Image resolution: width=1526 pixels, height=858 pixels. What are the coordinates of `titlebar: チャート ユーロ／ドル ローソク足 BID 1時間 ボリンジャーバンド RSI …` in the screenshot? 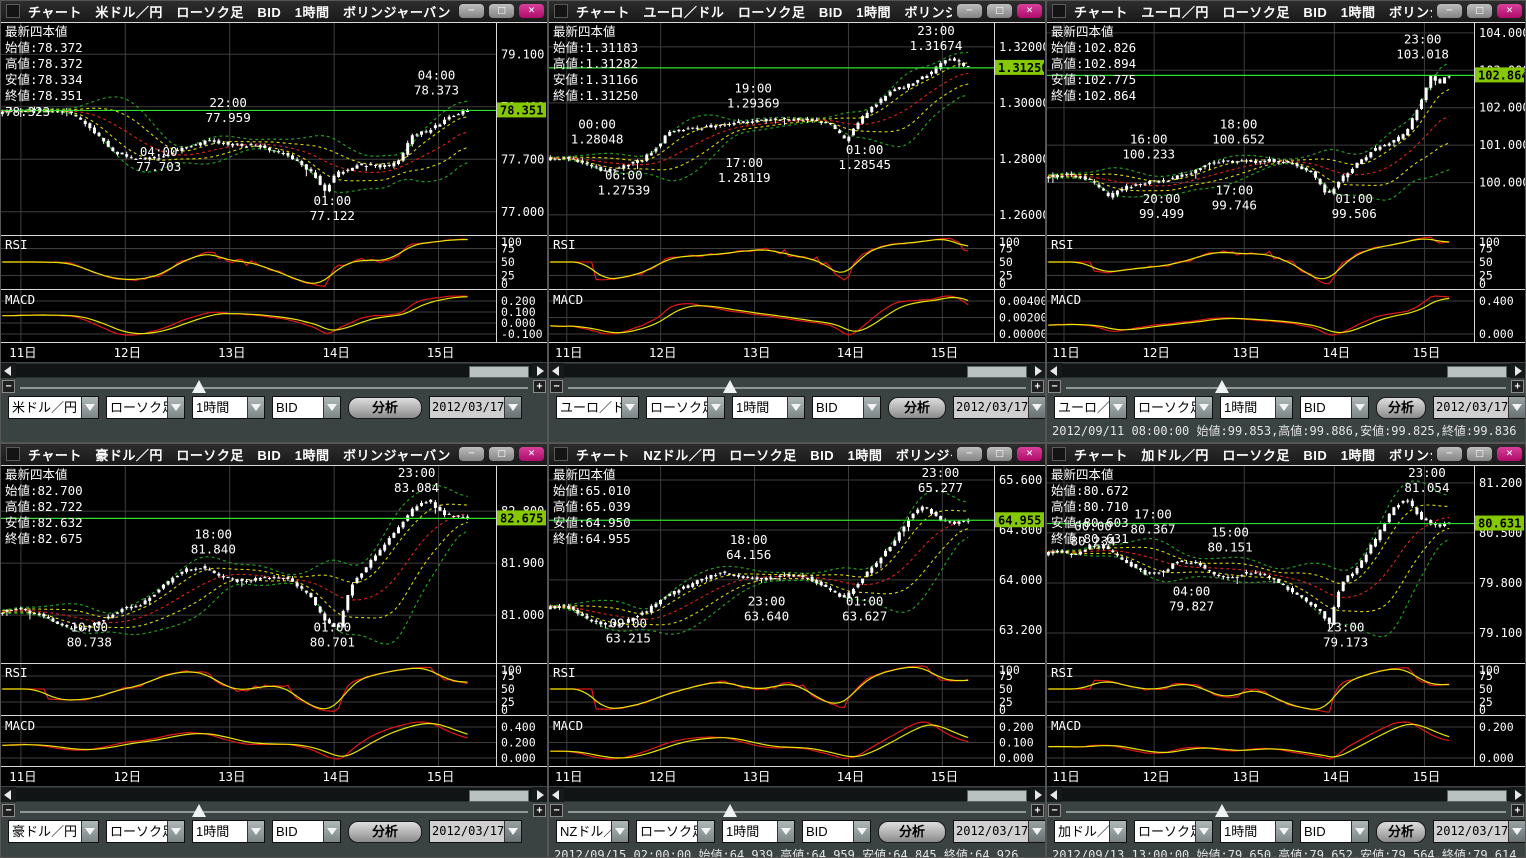 It's located at (797, 11).